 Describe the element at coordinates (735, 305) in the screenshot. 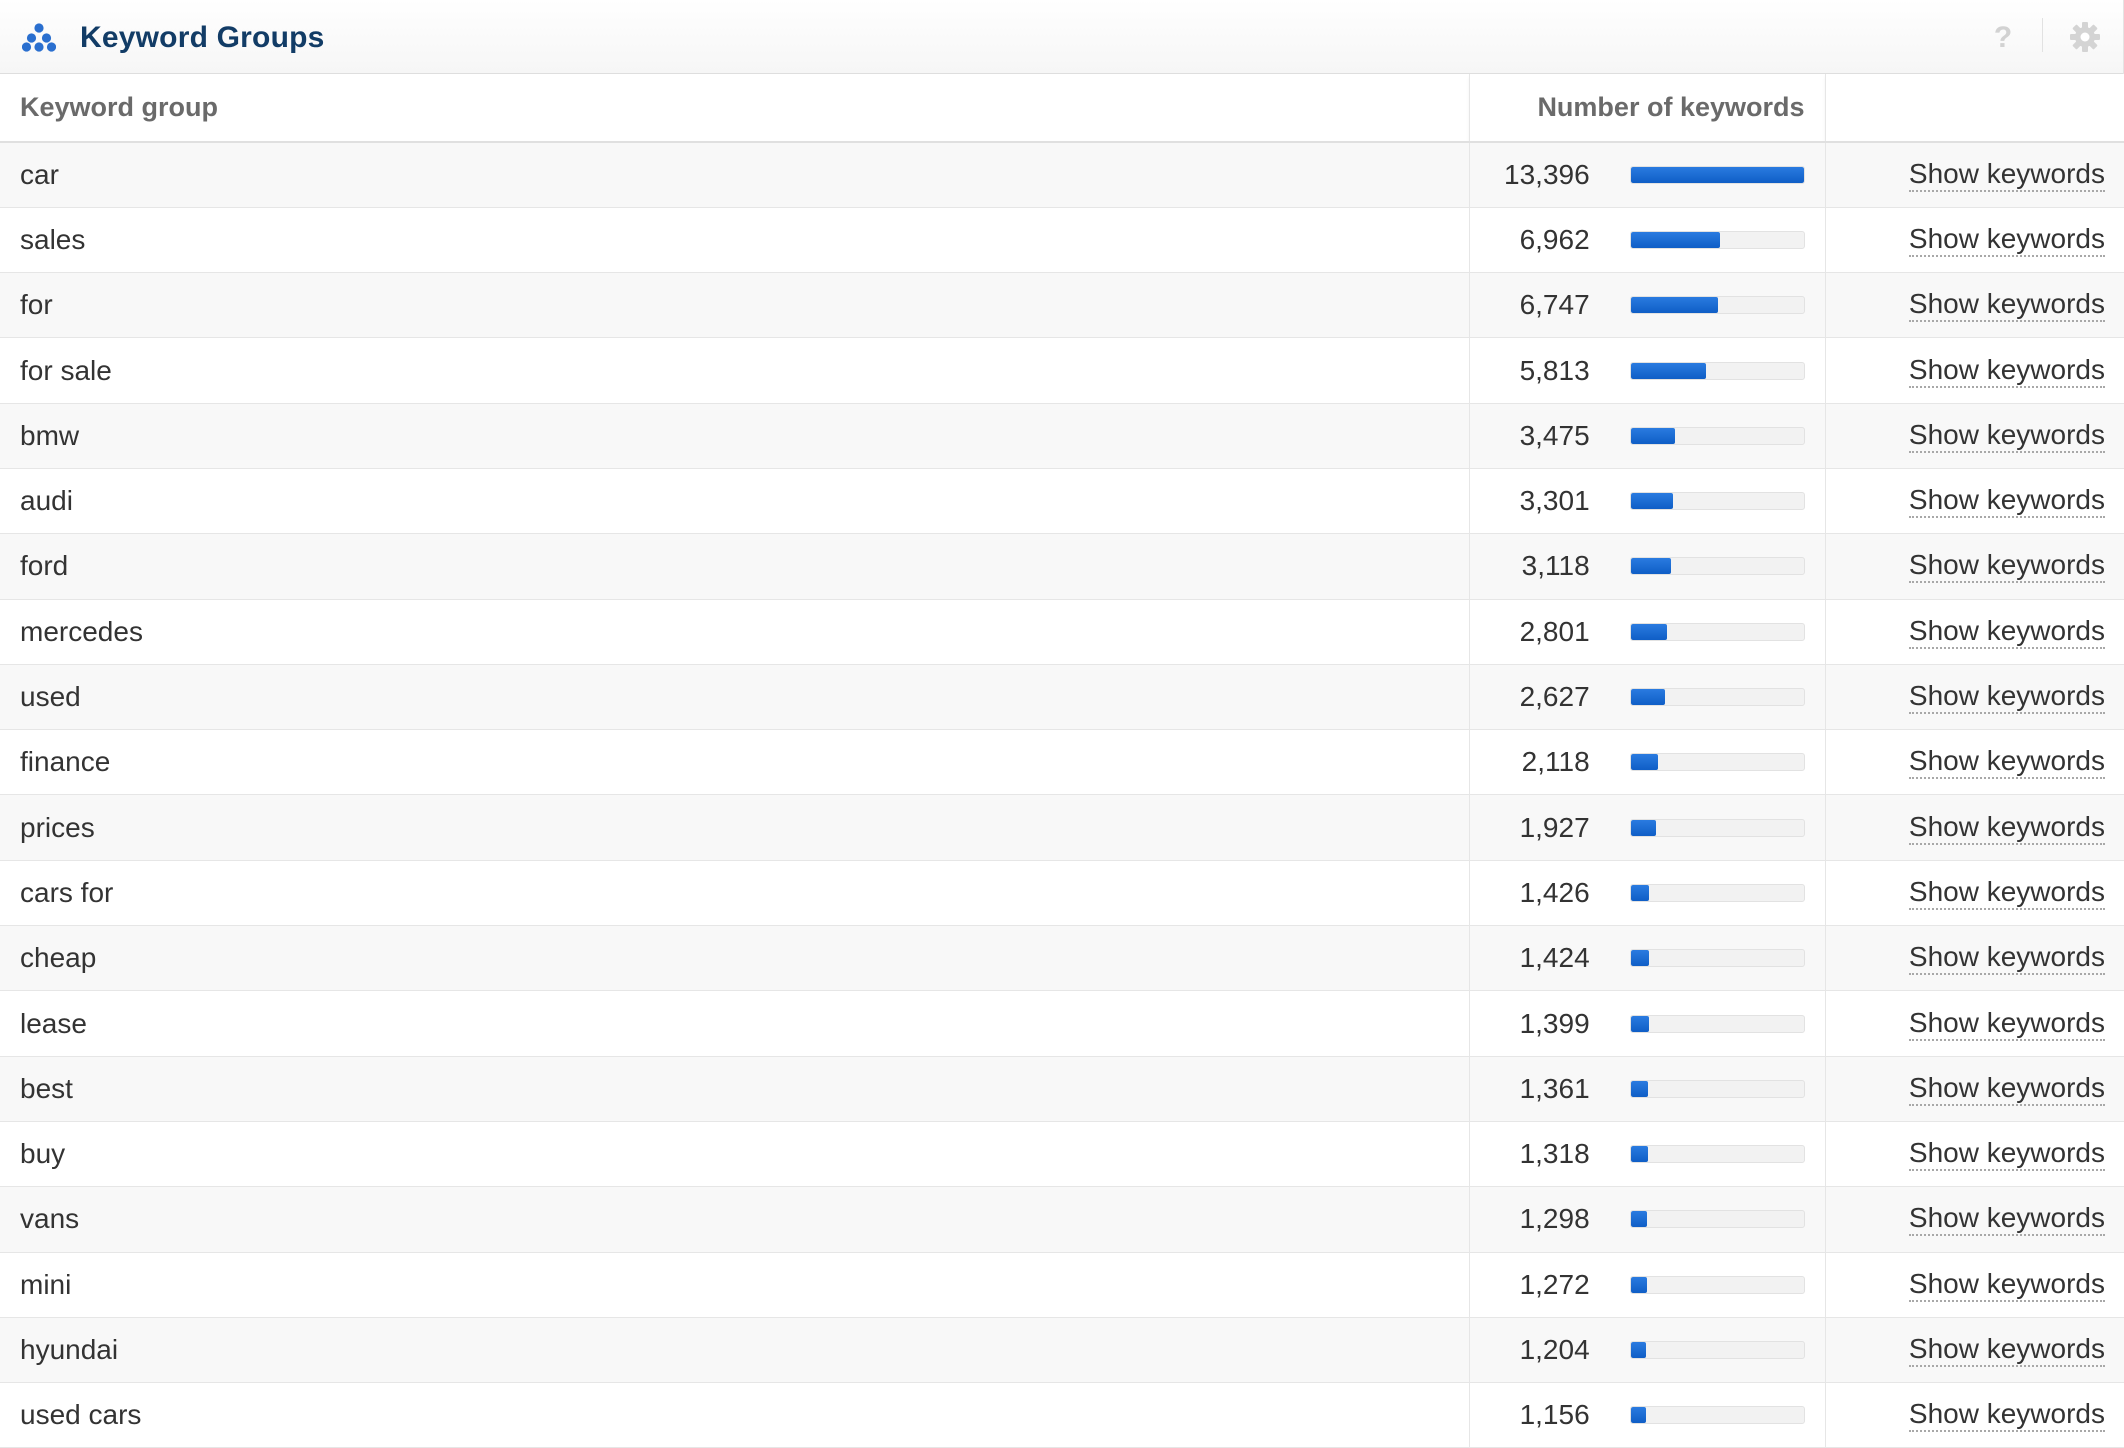

I see `keyword-group-cell: for` at that location.